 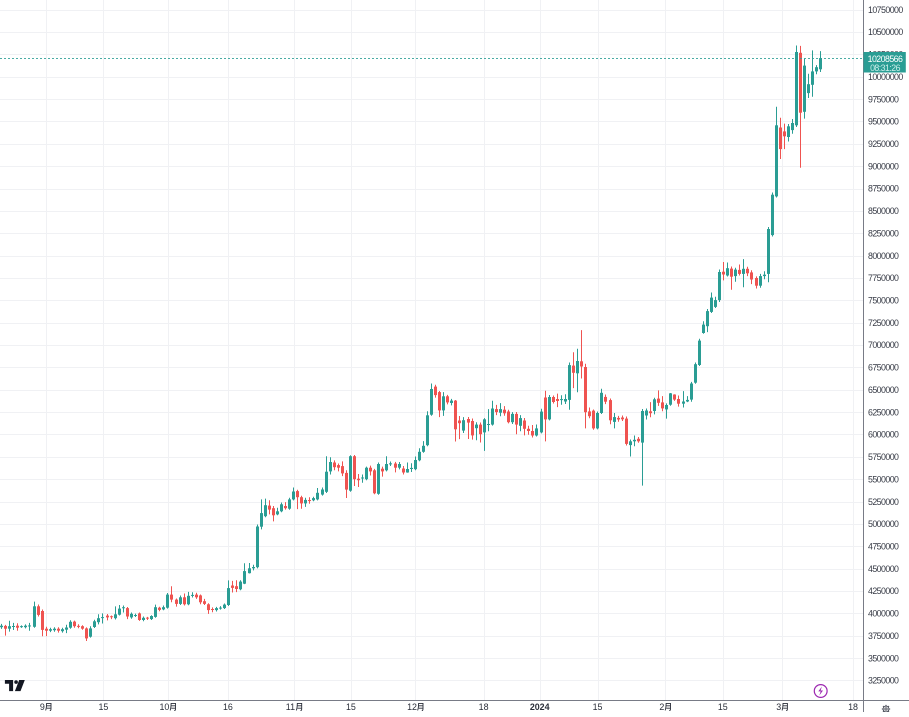 I want to click on svg-text: 7000000, so click(x=883, y=345).